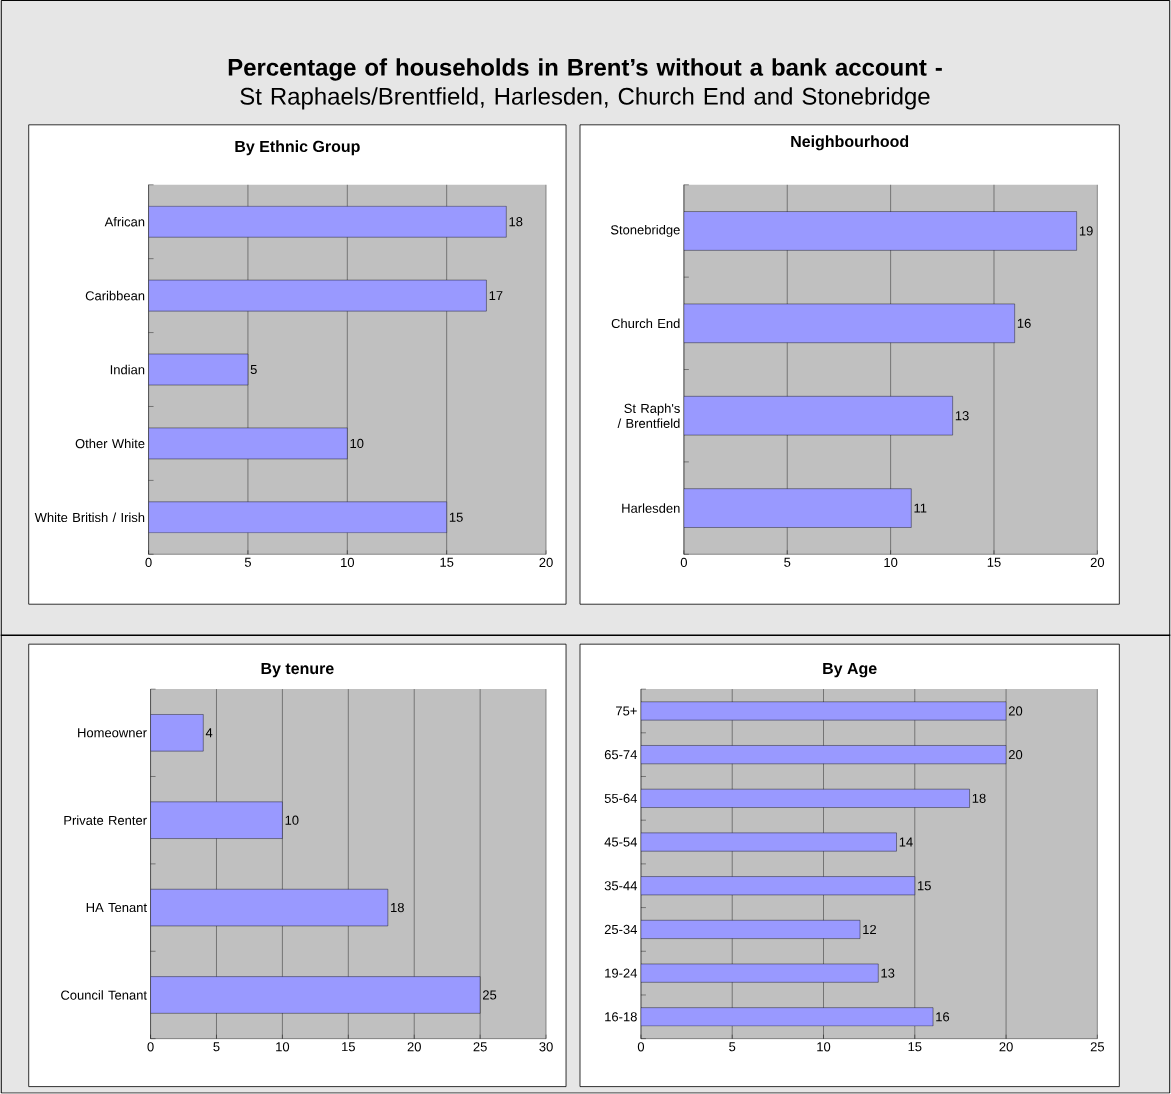 This screenshot has height=1094, width=1171. What do you see at coordinates (489, 995) in the screenshot?
I see `data-label: 25` at bounding box center [489, 995].